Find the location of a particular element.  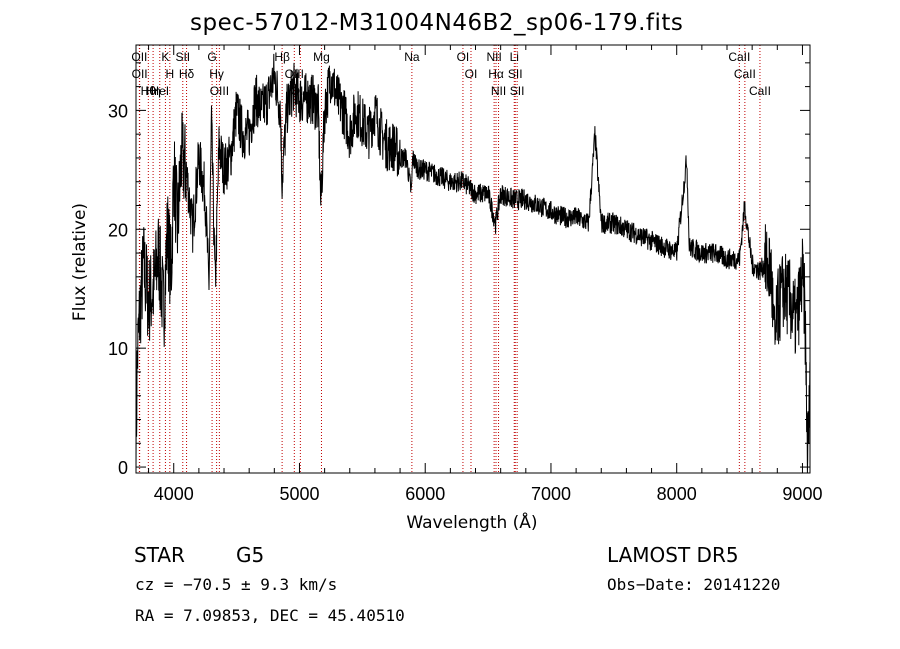

x-tick-label: 7000 is located at coordinates (551, 494).